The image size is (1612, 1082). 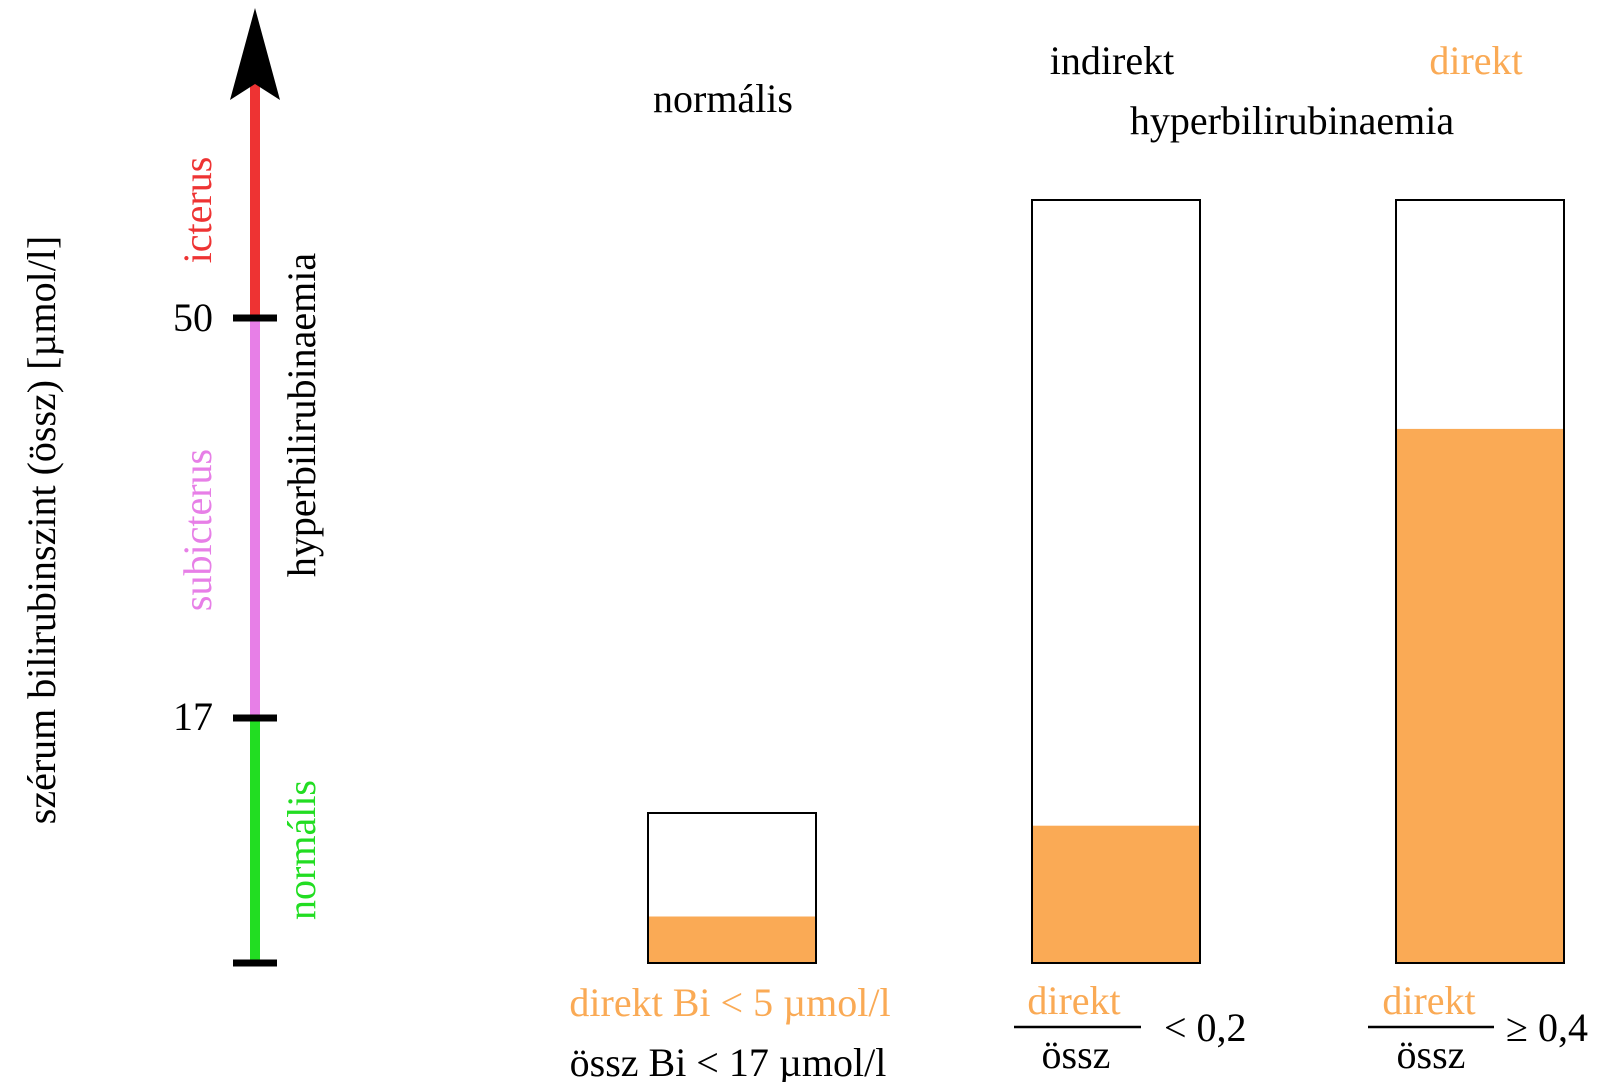 What do you see at coordinates (723, 98) in the screenshot?
I see `column-title-normal: normális` at bounding box center [723, 98].